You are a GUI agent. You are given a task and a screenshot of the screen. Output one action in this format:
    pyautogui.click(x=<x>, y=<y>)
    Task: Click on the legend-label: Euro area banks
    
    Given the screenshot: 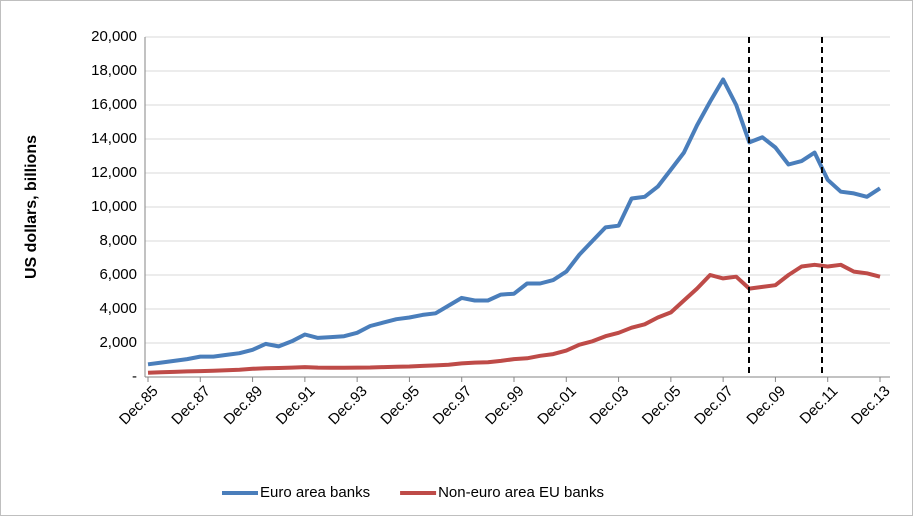 What is the action you would take?
    pyautogui.click(x=315, y=492)
    